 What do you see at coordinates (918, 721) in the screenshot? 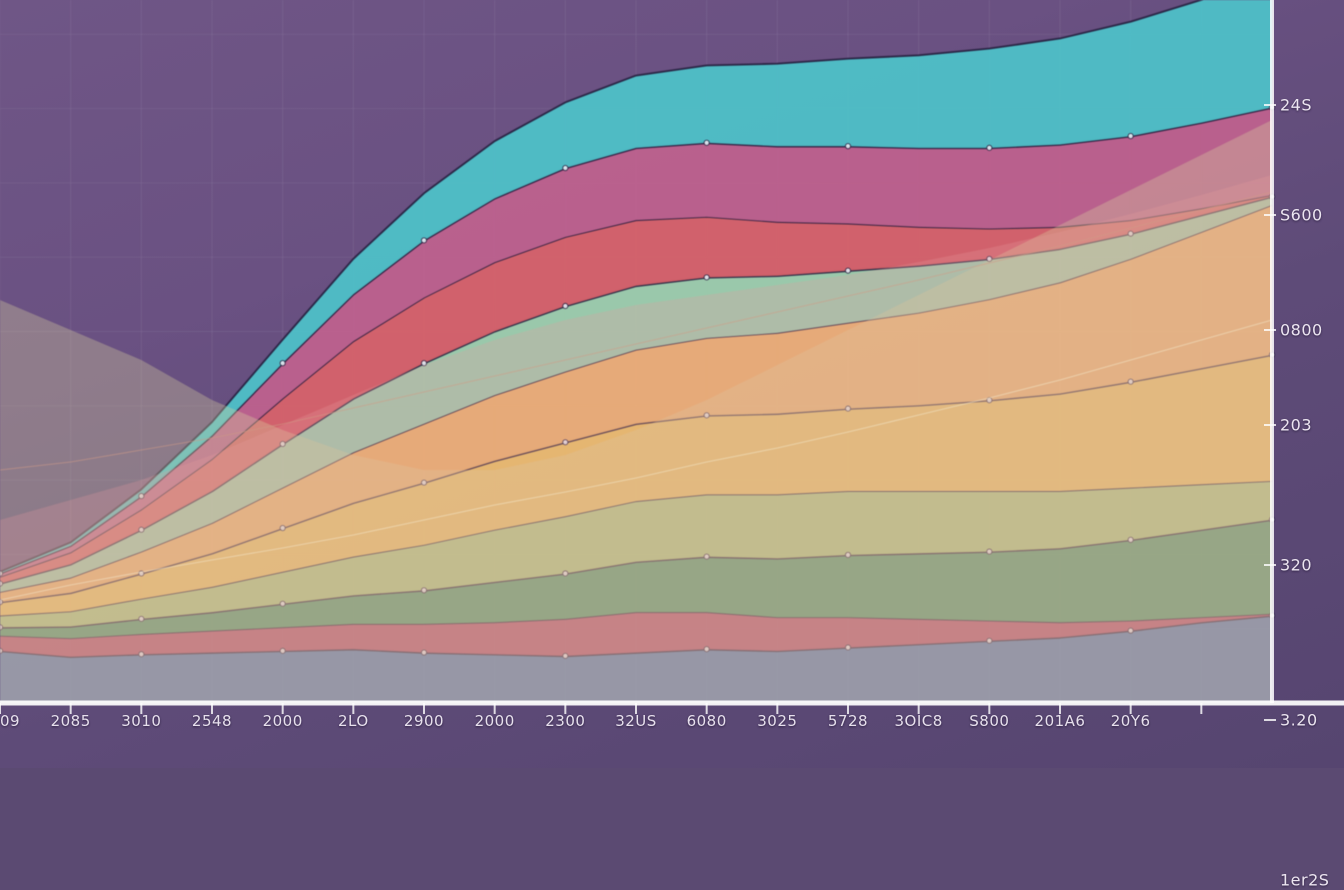
I see `x-tick-label: 3OIC8` at bounding box center [918, 721].